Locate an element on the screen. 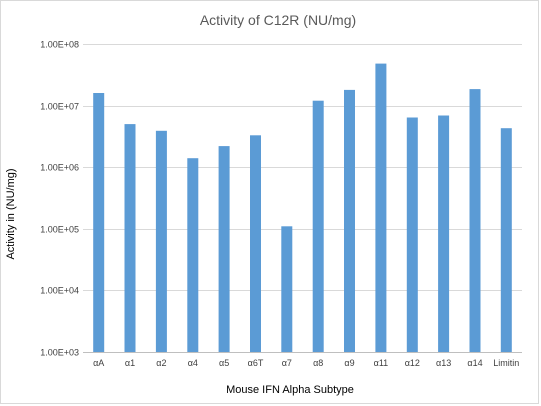 The height and width of the screenshot is (406, 541). x-category-label: α2 is located at coordinates (161, 363).